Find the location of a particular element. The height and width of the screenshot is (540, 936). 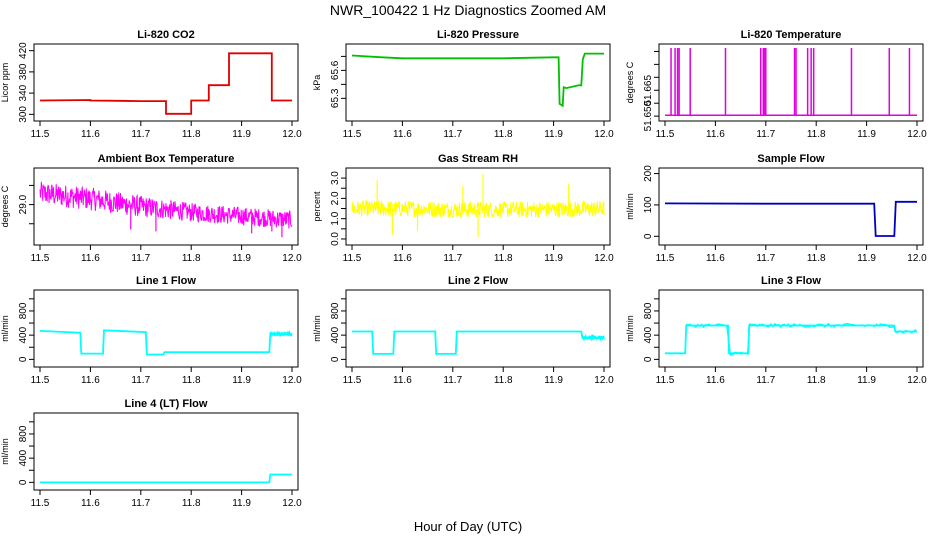

figure-xlabel: Hour of Day (UTC) is located at coordinates (468, 526).